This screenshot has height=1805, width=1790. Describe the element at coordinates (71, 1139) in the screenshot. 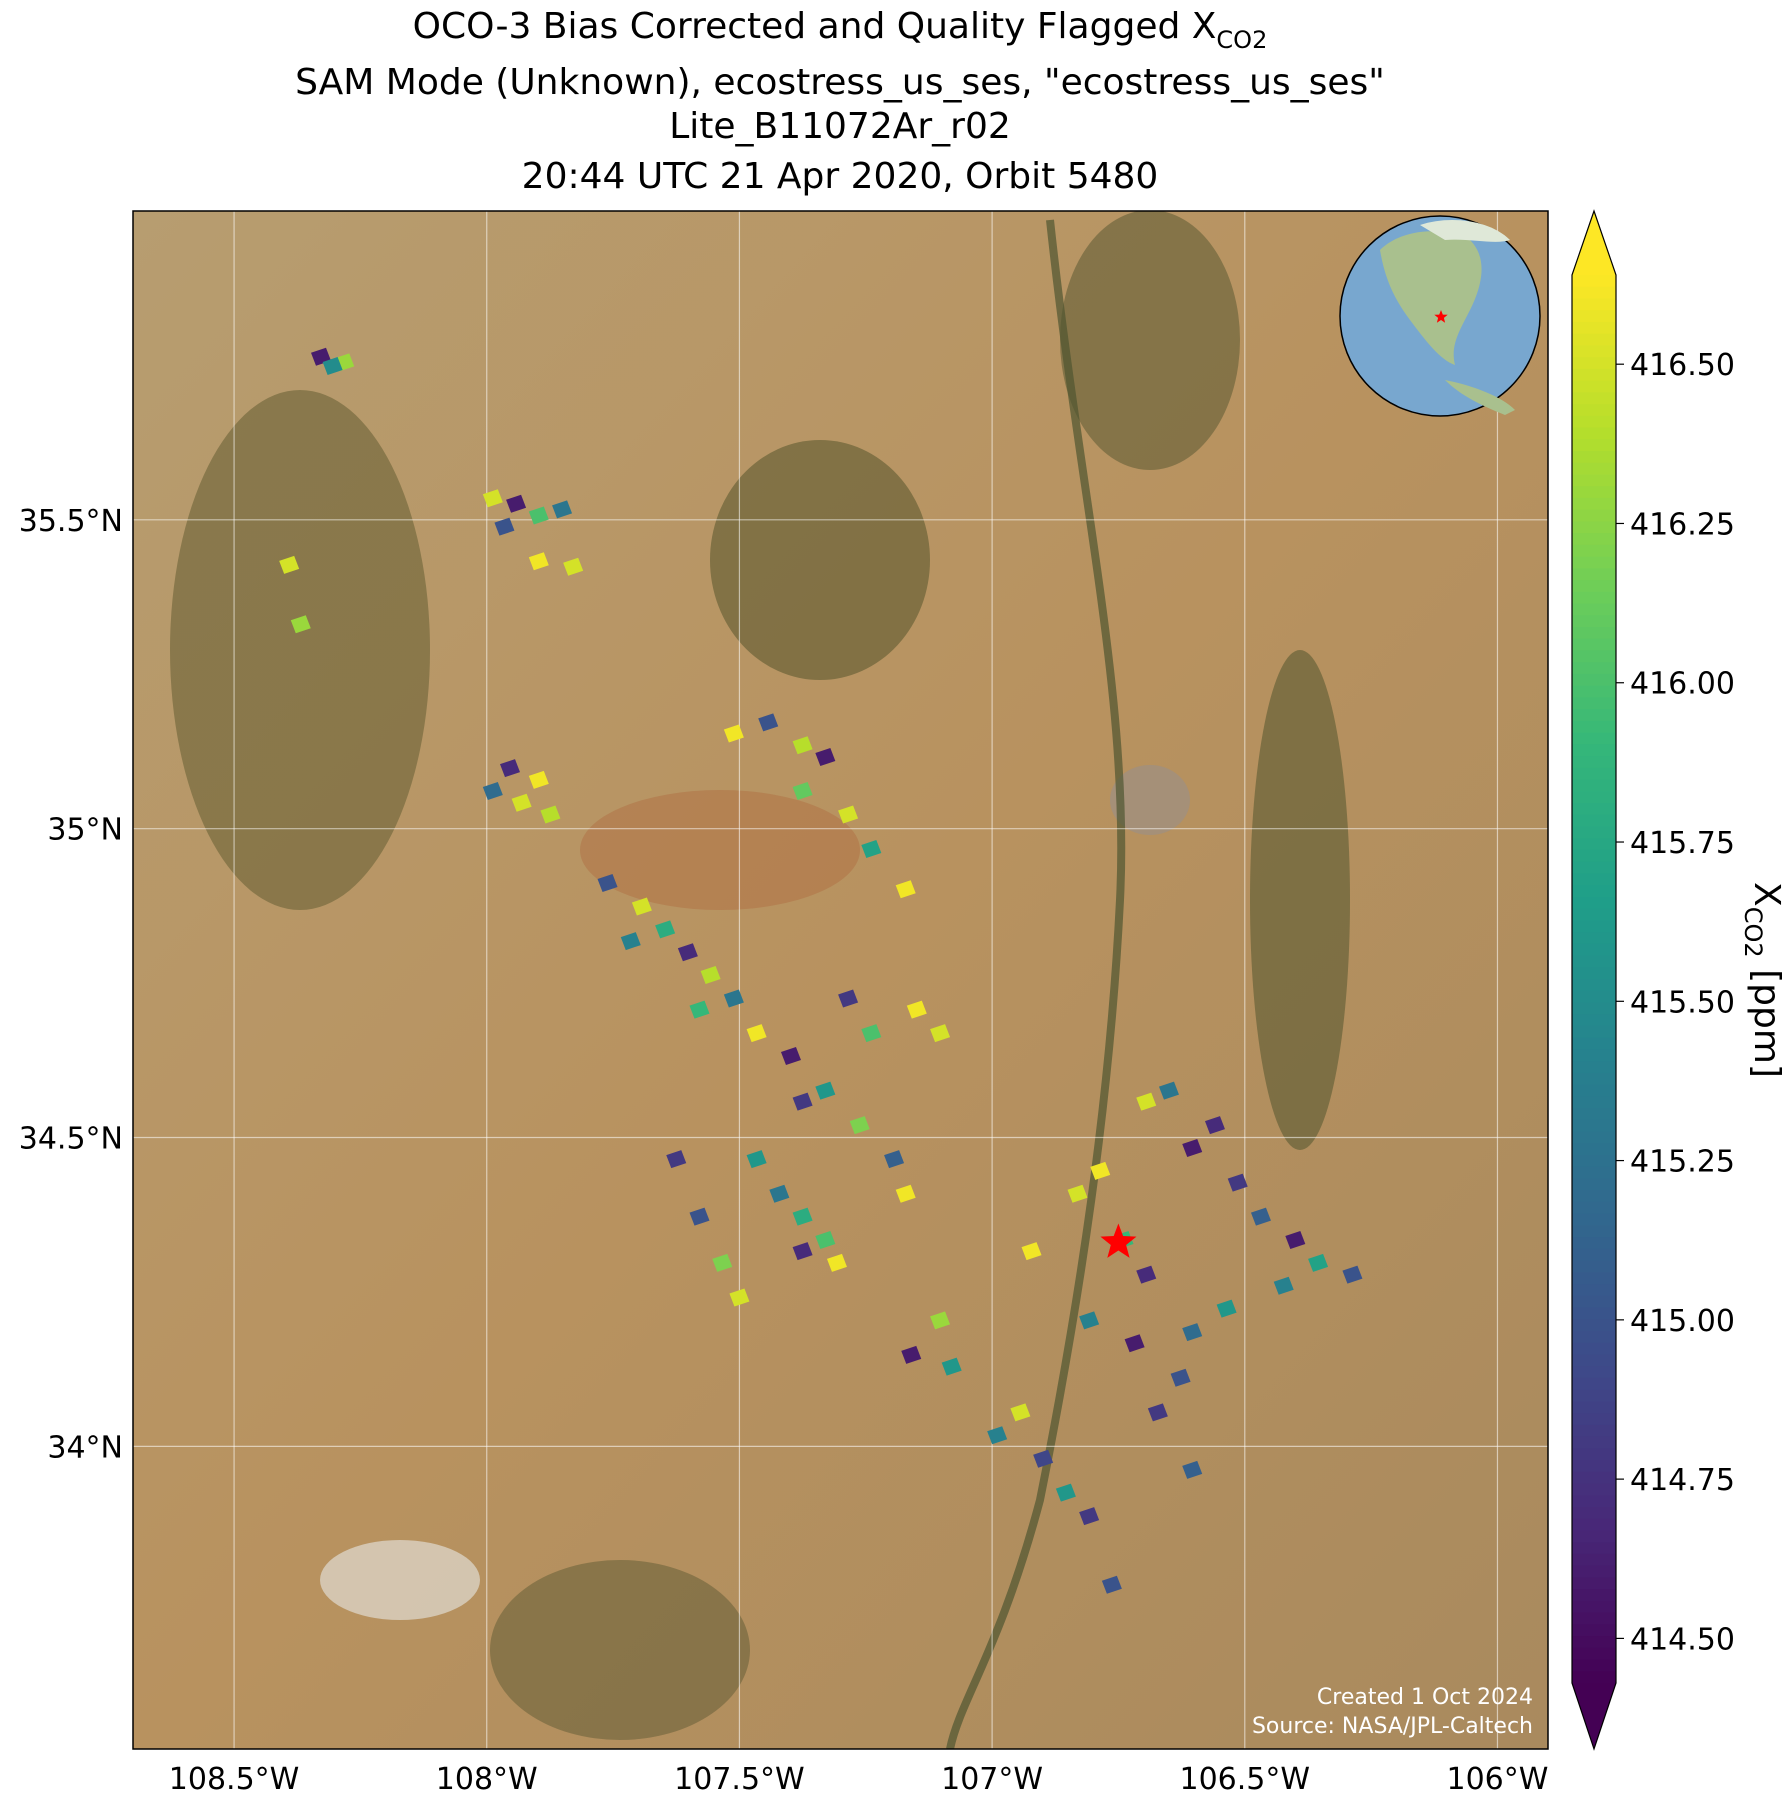

I see `y-tick-label: 34.5°N` at that location.